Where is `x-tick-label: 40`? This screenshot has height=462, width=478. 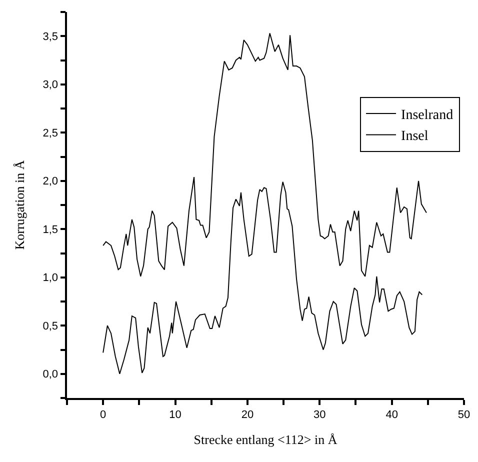 x-tick-label: 40 is located at coordinates (392, 414).